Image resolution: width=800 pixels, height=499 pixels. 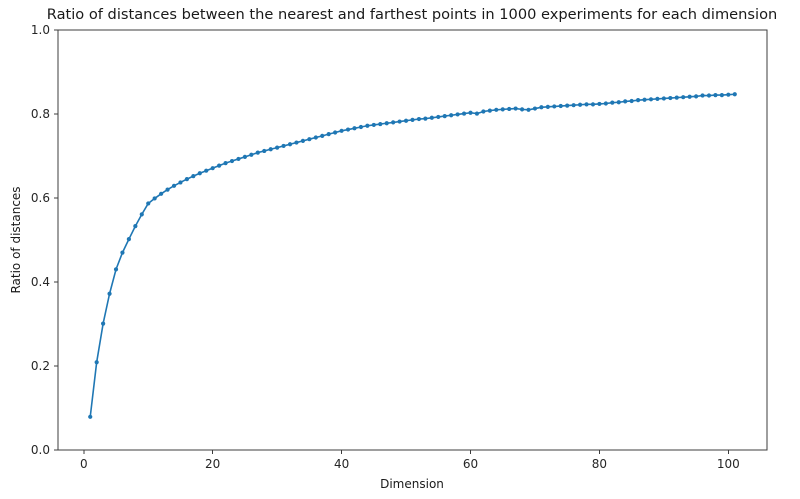 What do you see at coordinates (40, 450) in the screenshot?
I see `y-tick-label: 0.0` at bounding box center [40, 450].